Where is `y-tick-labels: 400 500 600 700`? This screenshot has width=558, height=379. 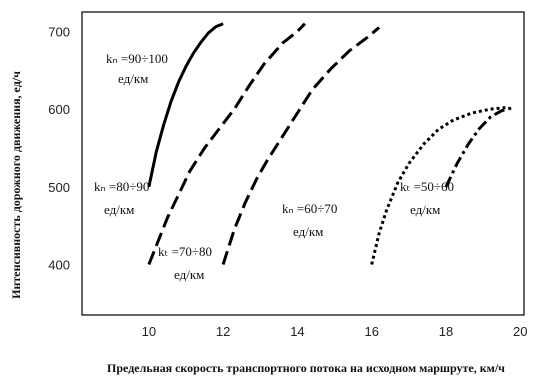 y-tick-labels: 400 500 600 700 is located at coordinates (59, 148).